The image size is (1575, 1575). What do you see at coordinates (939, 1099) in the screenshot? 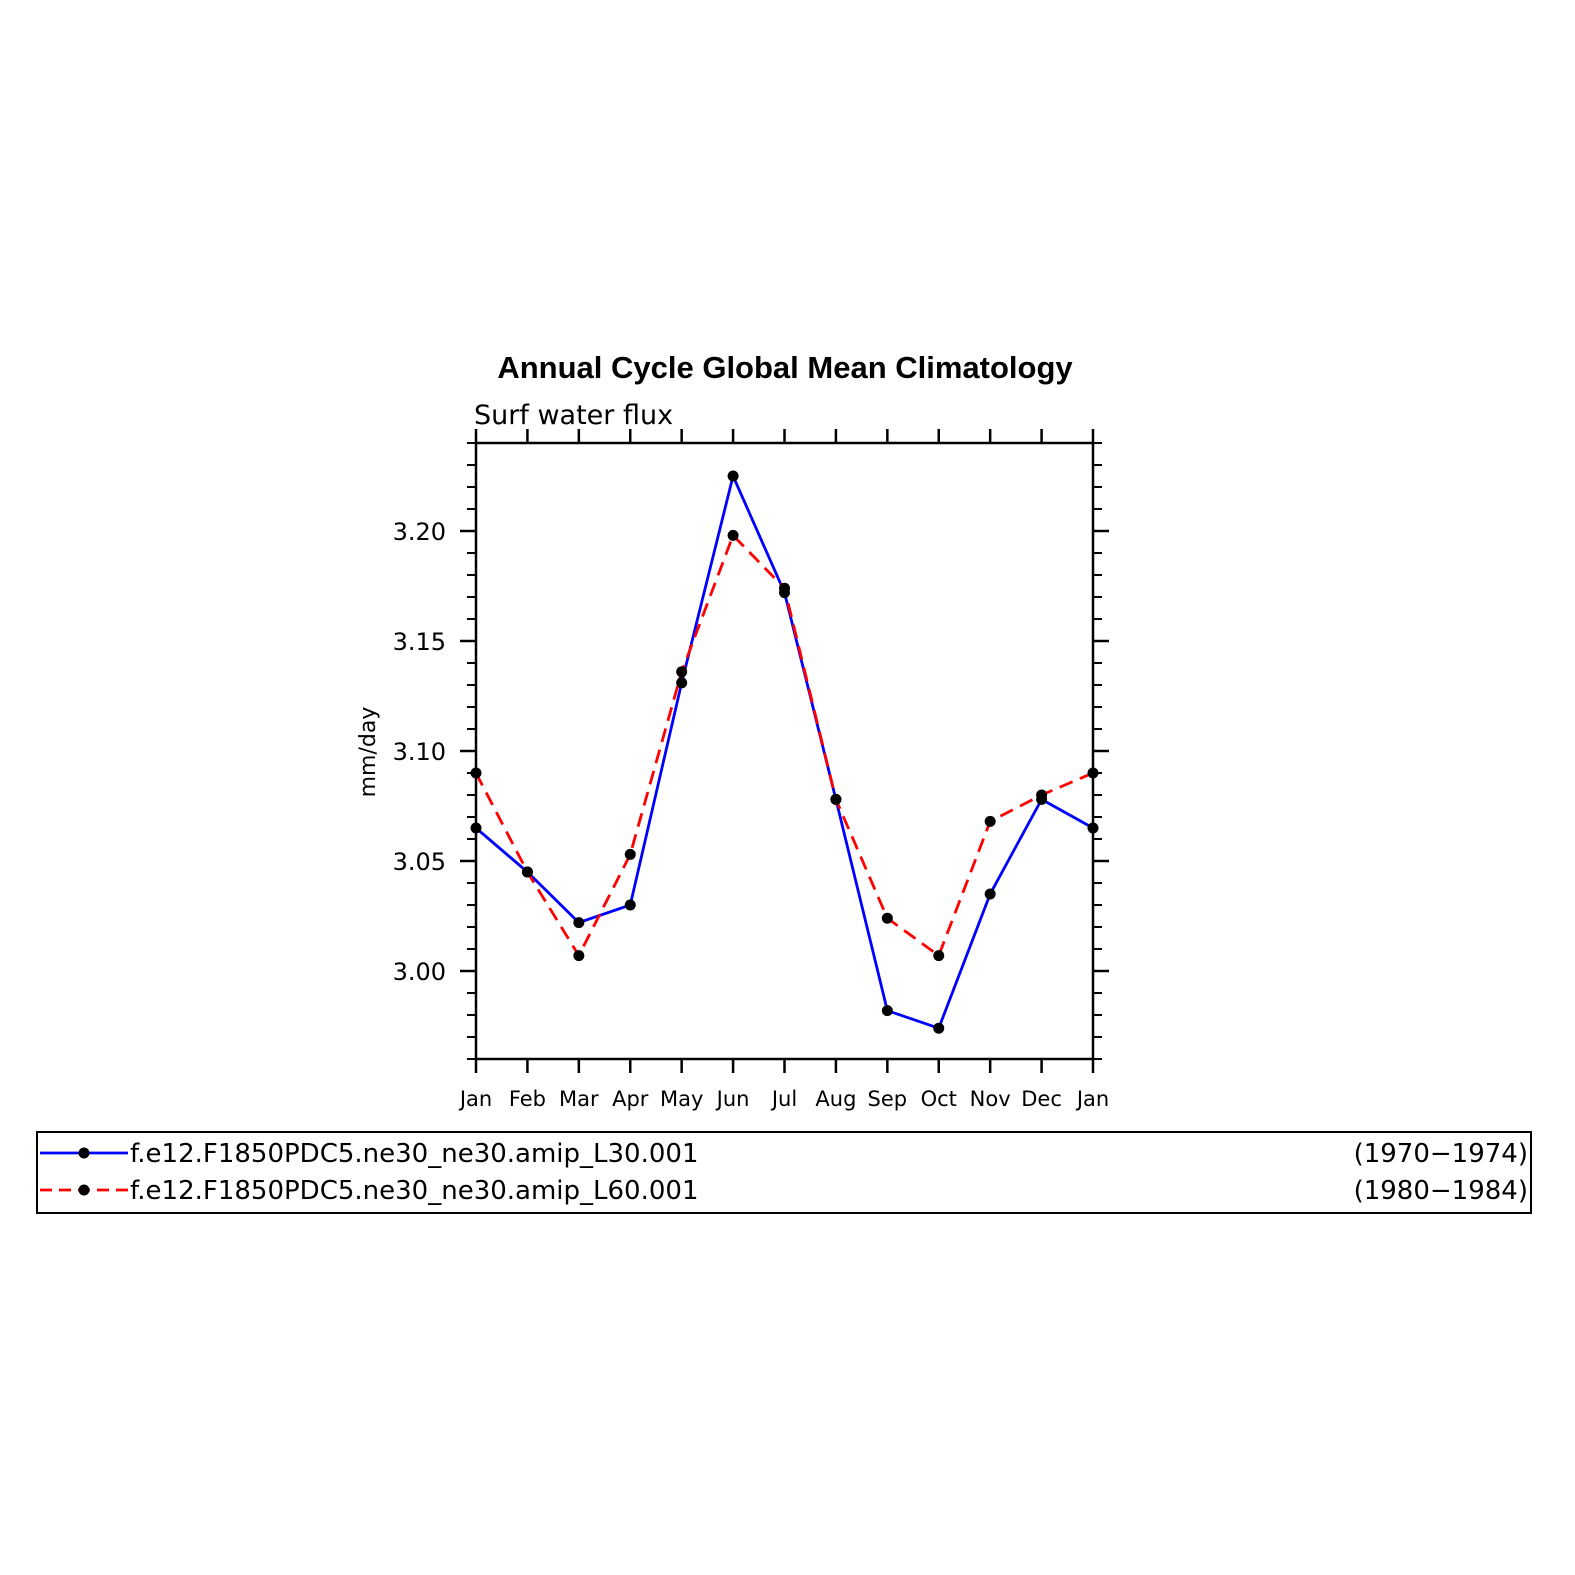
I see `x-tick-label: Oct` at bounding box center [939, 1099].